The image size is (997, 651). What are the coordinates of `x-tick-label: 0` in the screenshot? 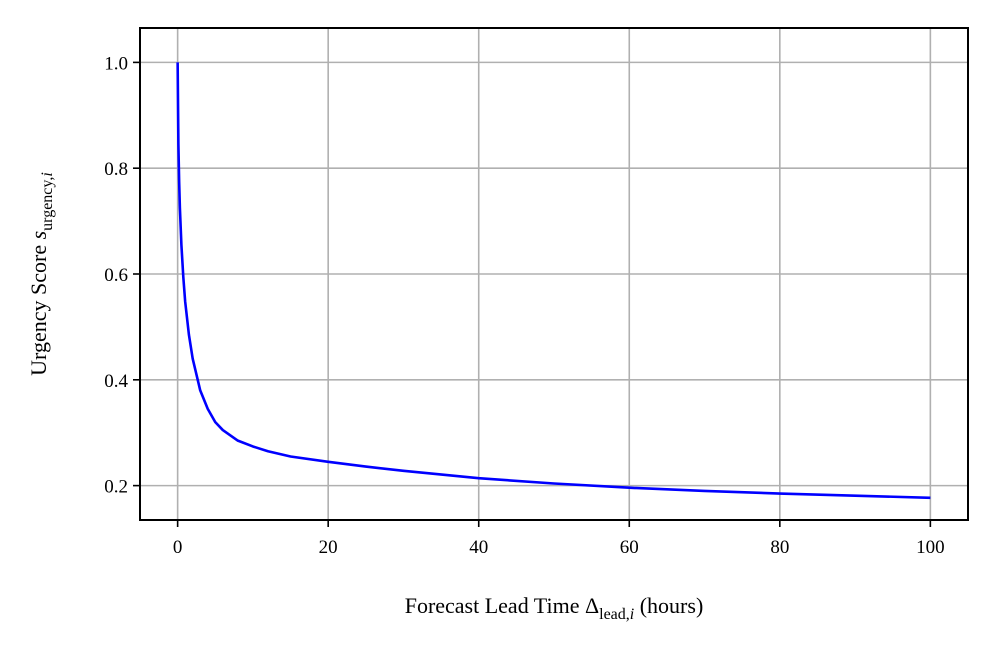 It's located at (178, 547).